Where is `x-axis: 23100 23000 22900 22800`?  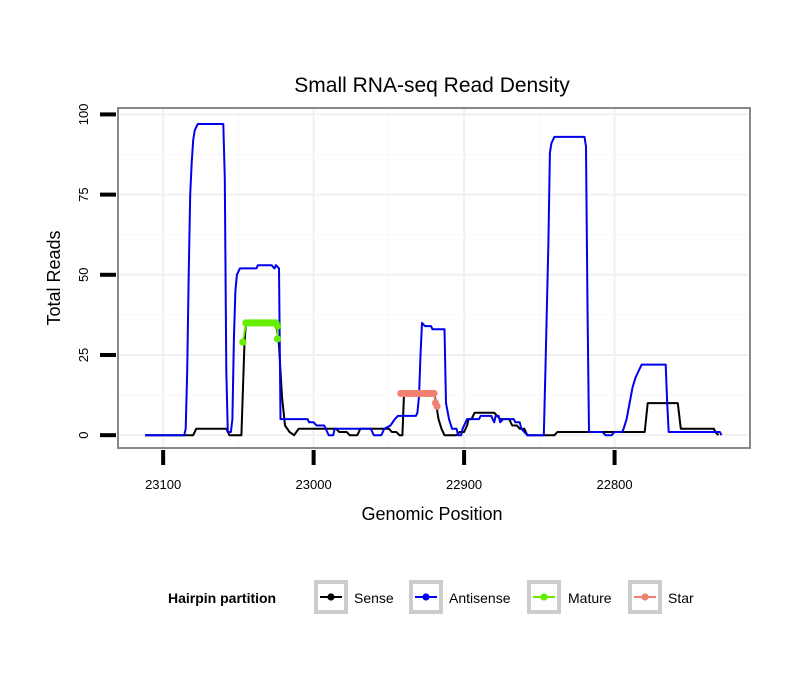 x-axis: 23100 23000 22900 22800 is located at coordinates (389, 471).